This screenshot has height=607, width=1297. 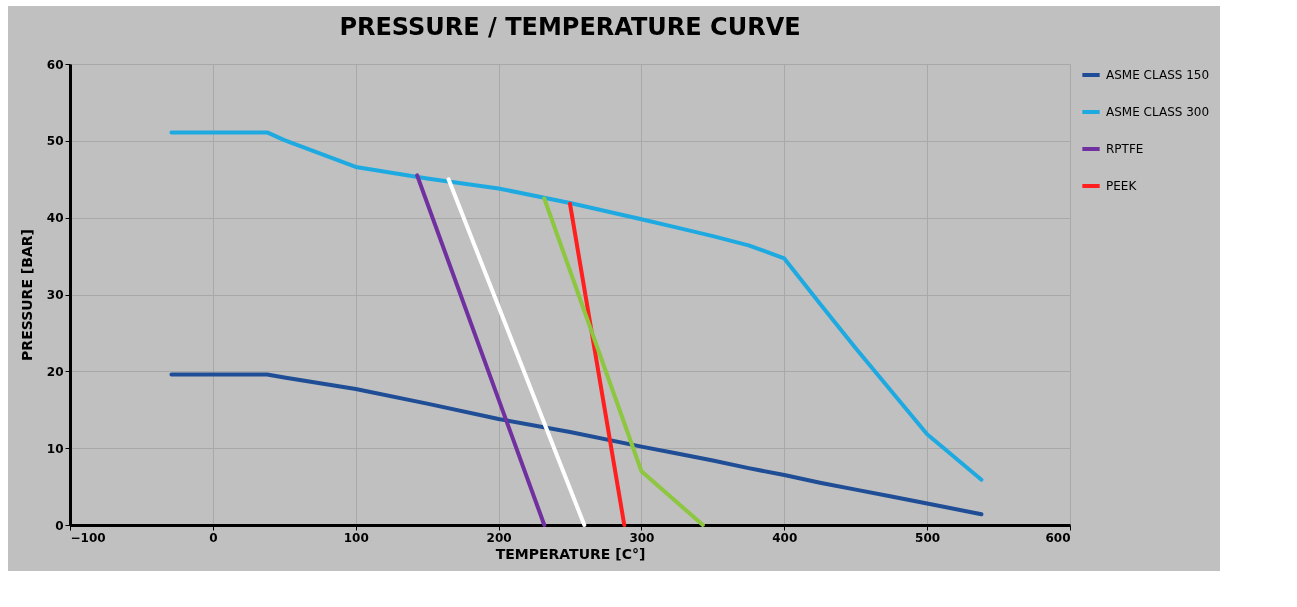 I want to click on y-tick-label: 30, so click(x=55, y=295).